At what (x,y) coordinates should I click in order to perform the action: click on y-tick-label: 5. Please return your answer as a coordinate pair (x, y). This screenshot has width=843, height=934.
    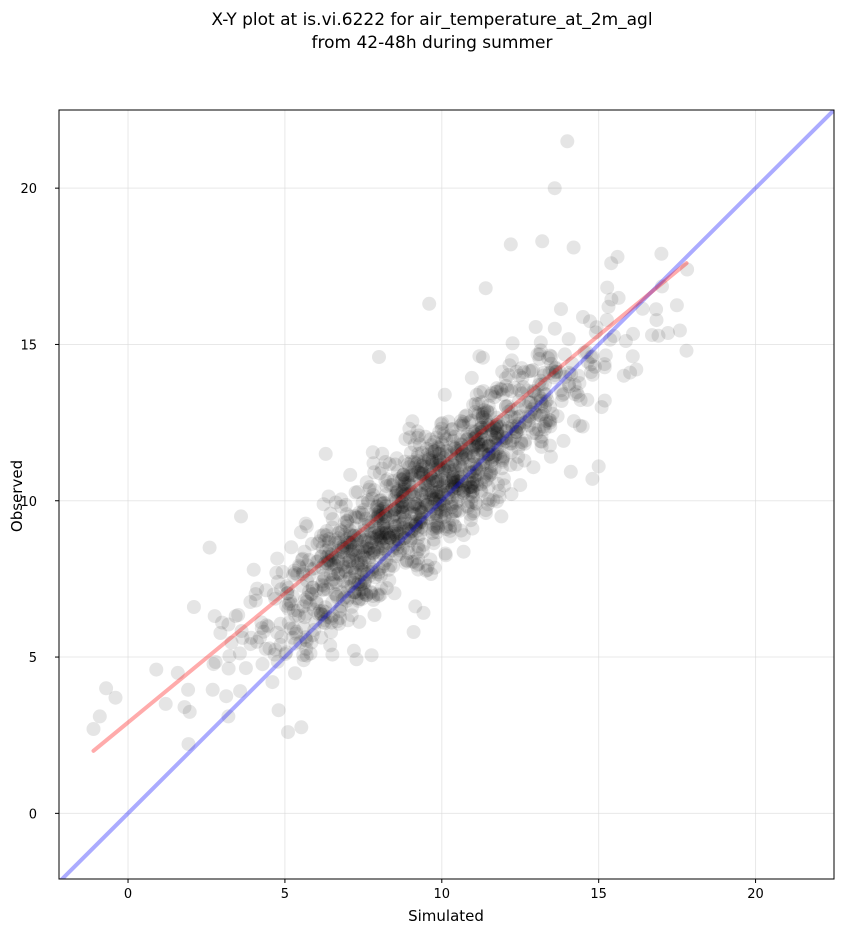
    Looking at the image, I should click on (33, 658).